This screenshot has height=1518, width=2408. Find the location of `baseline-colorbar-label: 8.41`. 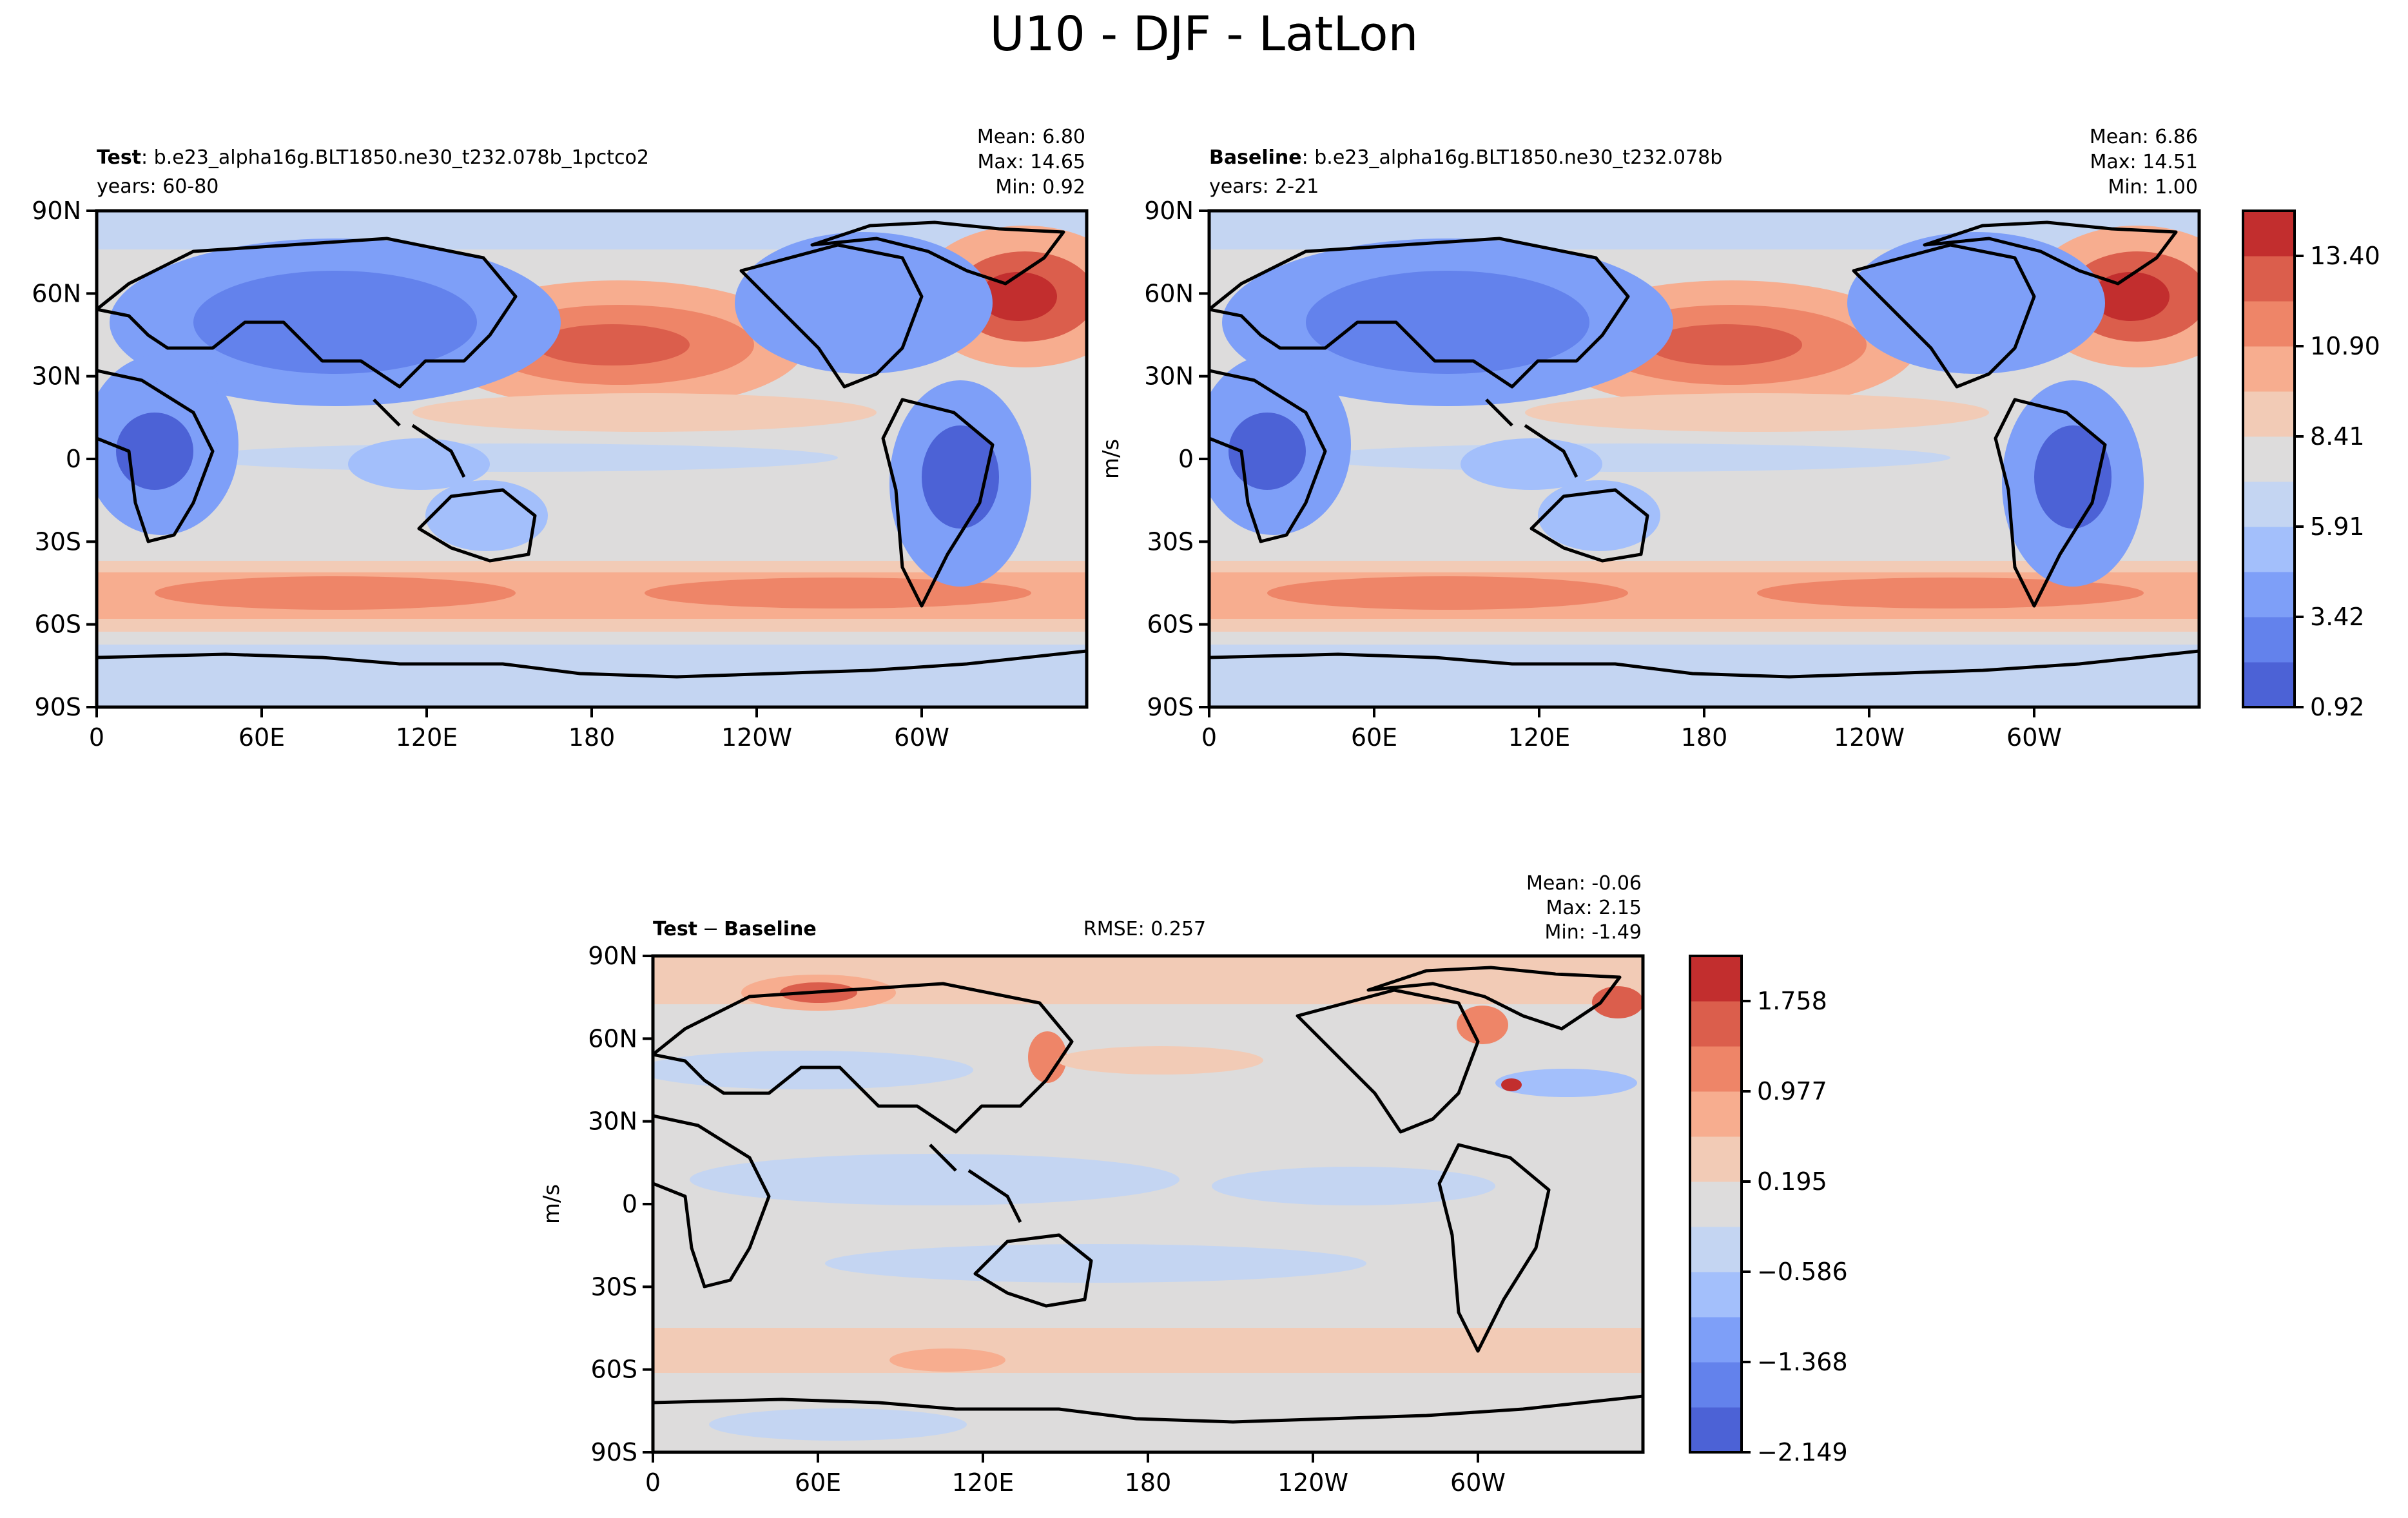

baseline-colorbar-label: 8.41 is located at coordinates (2337, 436).